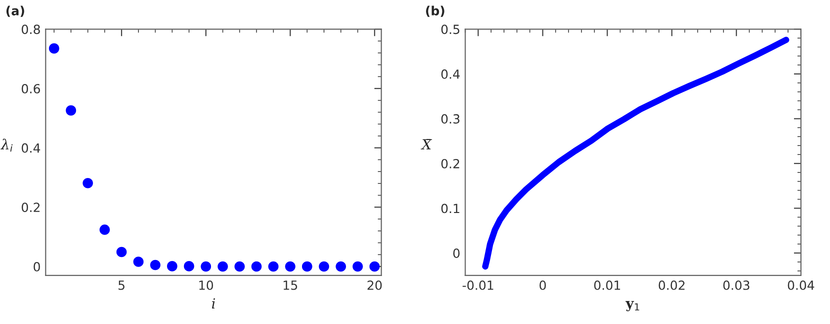 Image resolution: width=830 pixels, height=324 pixels. I want to click on x-tick-label: 10, so click(206, 285).